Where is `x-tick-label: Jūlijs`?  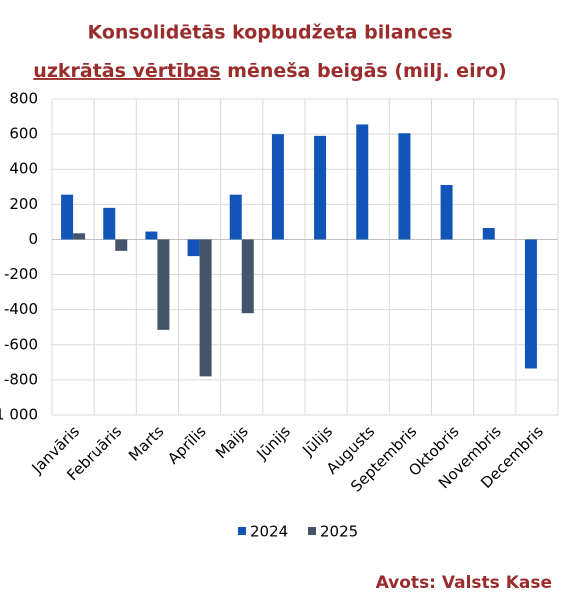 x-tick-label: Jūlijs is located at coordinates (317, 441).